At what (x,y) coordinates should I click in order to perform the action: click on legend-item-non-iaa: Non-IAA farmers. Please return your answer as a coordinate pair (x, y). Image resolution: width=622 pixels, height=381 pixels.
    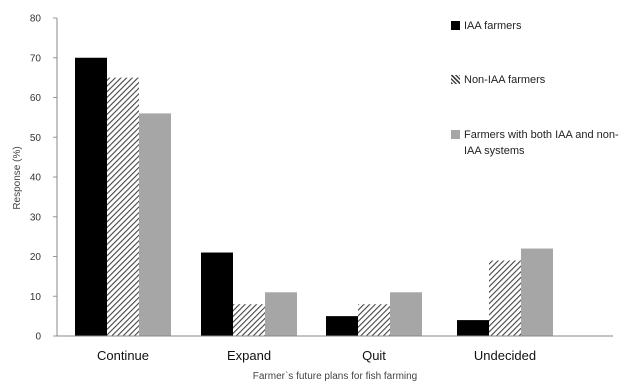
    Looking at the image, I should click on (498, 80).